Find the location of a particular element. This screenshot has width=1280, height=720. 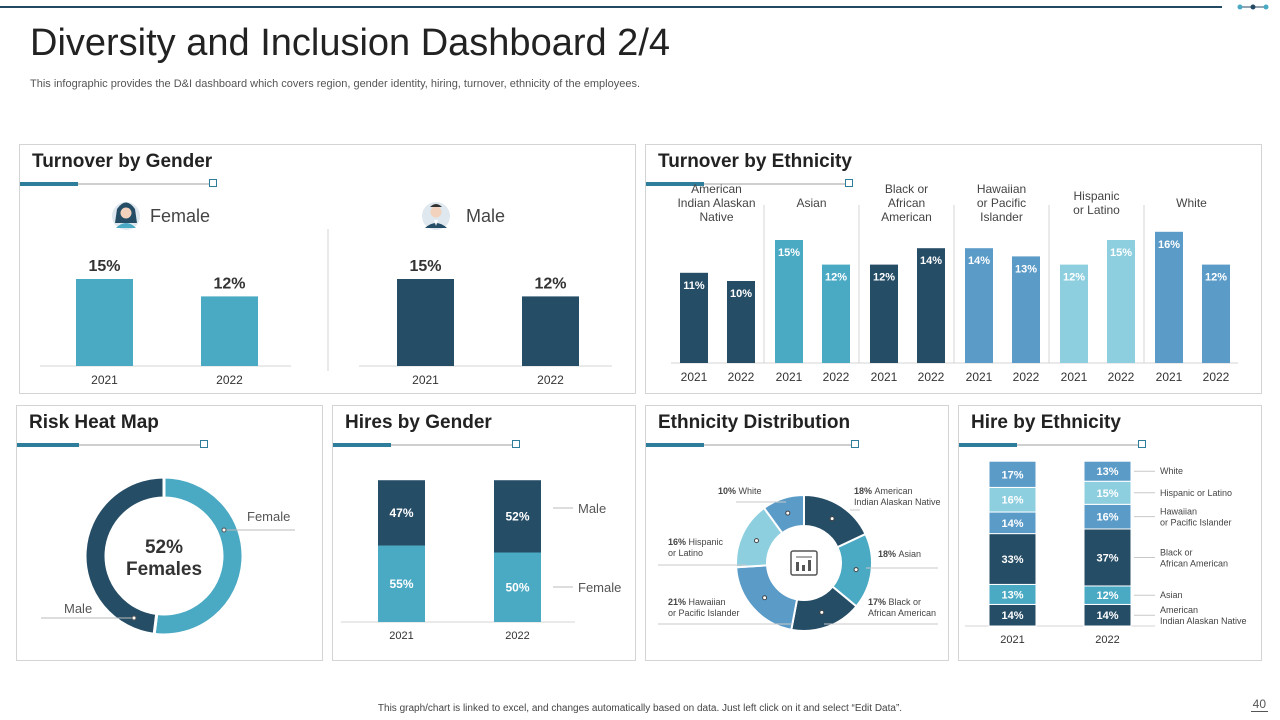

page-number: 40 is located at coordinates (1259, 704).